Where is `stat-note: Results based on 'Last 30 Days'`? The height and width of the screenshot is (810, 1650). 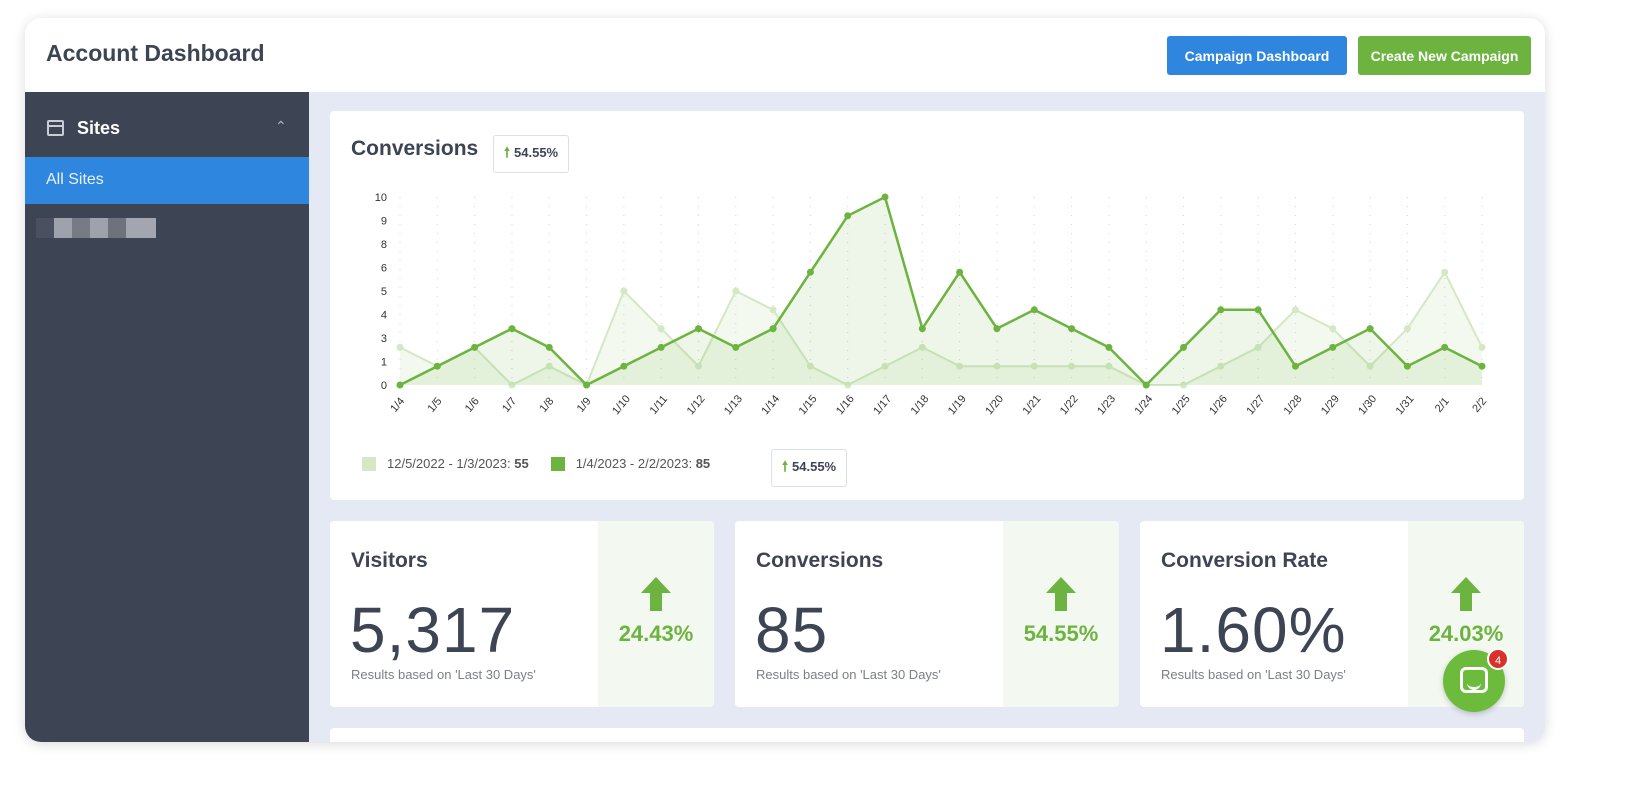
stat-note: Results based on 'Last 30 Days' is located at coordinates (1253, 674).